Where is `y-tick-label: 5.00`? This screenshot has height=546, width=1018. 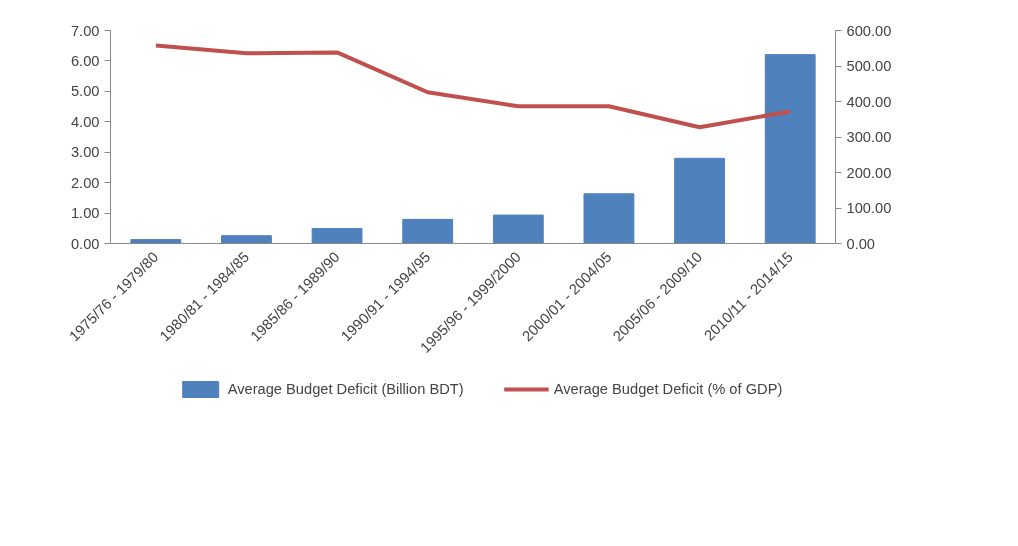
y-tick-label: 5.00 is located at coordinates (85, 91).